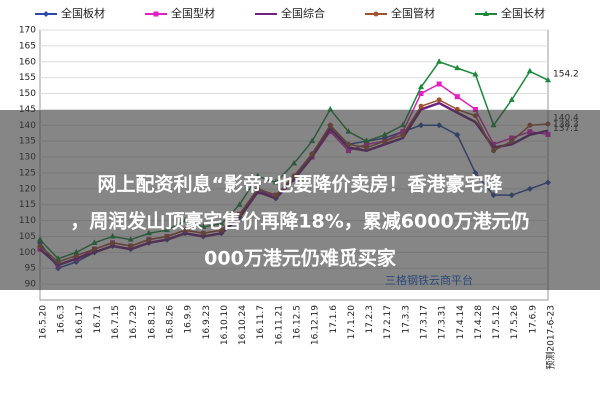 The width and height of the screenshot is (600, 400). What do you see at coordinates (406, 319) in the screenshot?
I see `x-tick-label: 17.3.3` at bounding box center [406, 319].